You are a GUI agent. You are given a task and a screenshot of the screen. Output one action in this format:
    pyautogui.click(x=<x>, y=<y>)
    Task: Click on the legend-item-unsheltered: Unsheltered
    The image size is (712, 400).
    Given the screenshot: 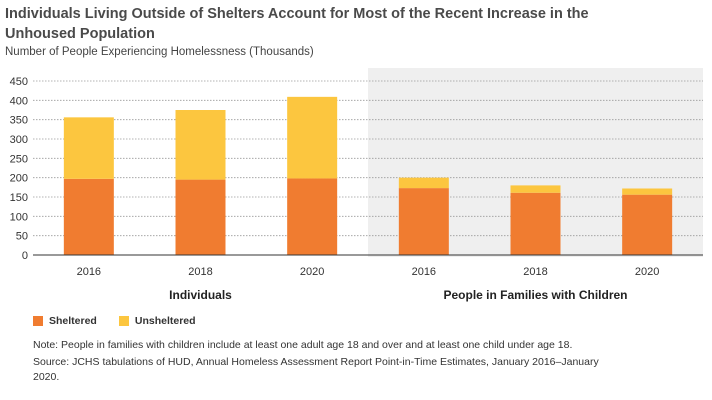 What is the action you would take?
    pyautogui.click(x=157, y=321)
    